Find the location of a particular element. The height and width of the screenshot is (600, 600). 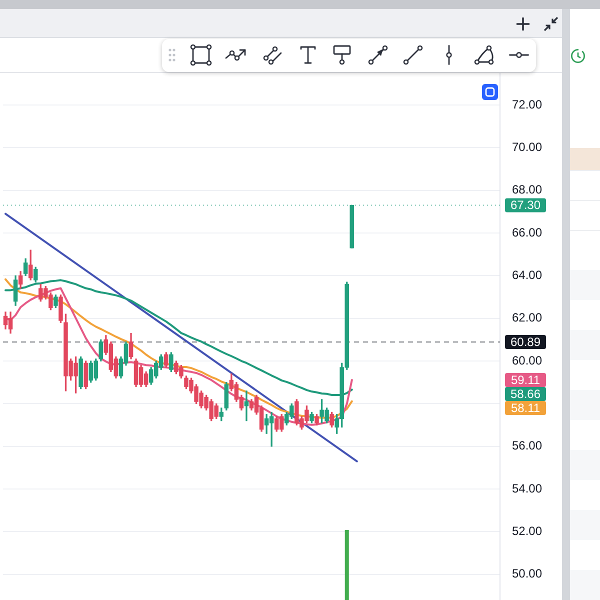

y-tick-label: 54.00 is located at coordinates (527, 488).